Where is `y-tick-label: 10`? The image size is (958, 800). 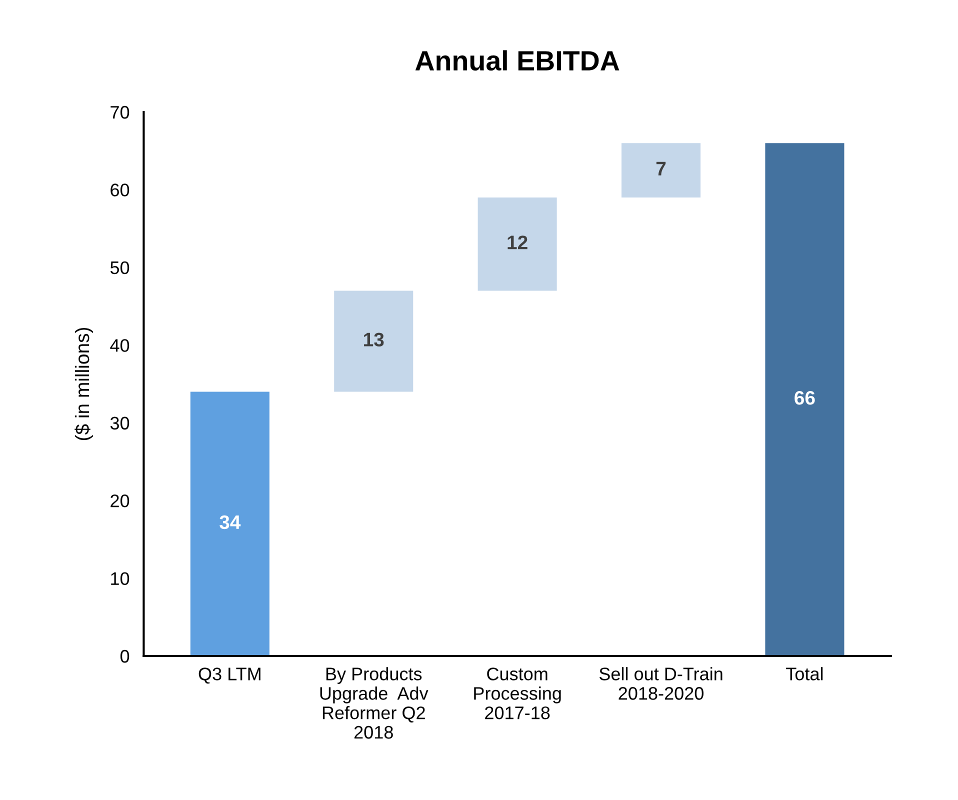 y-tick-label: 10 is located at coordinates (120, 579).